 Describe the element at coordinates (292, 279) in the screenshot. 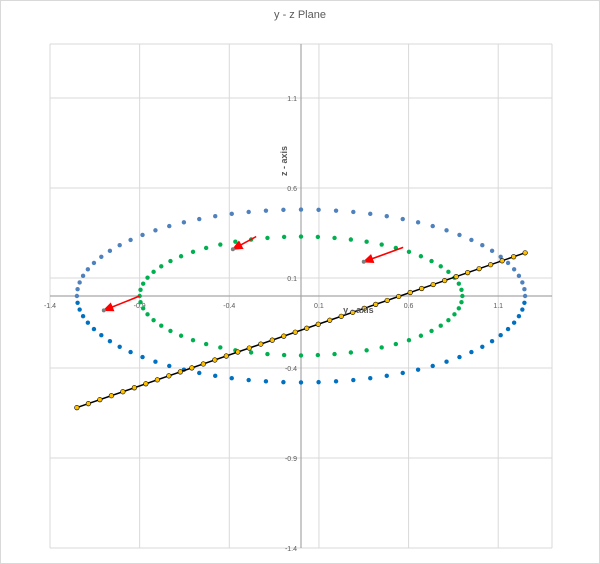

I see `y-tick-label: 0.1` at that location.